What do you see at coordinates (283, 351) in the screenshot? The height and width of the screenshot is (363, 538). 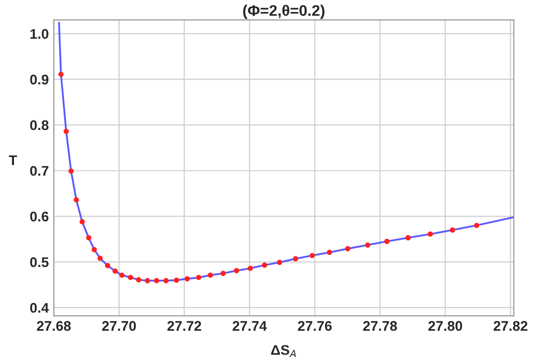 I see `x-axis-title: ΔS$_{A}$` at bounding box center [283, 351].